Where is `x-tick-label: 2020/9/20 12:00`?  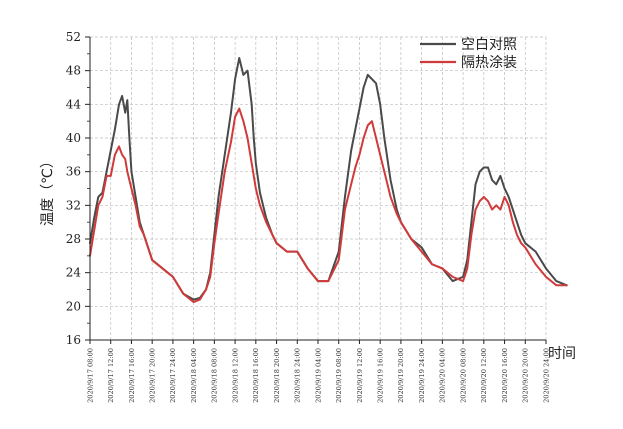
x-tick-label: 2020/9/20 12:00 is located at coordinates (484, 375).